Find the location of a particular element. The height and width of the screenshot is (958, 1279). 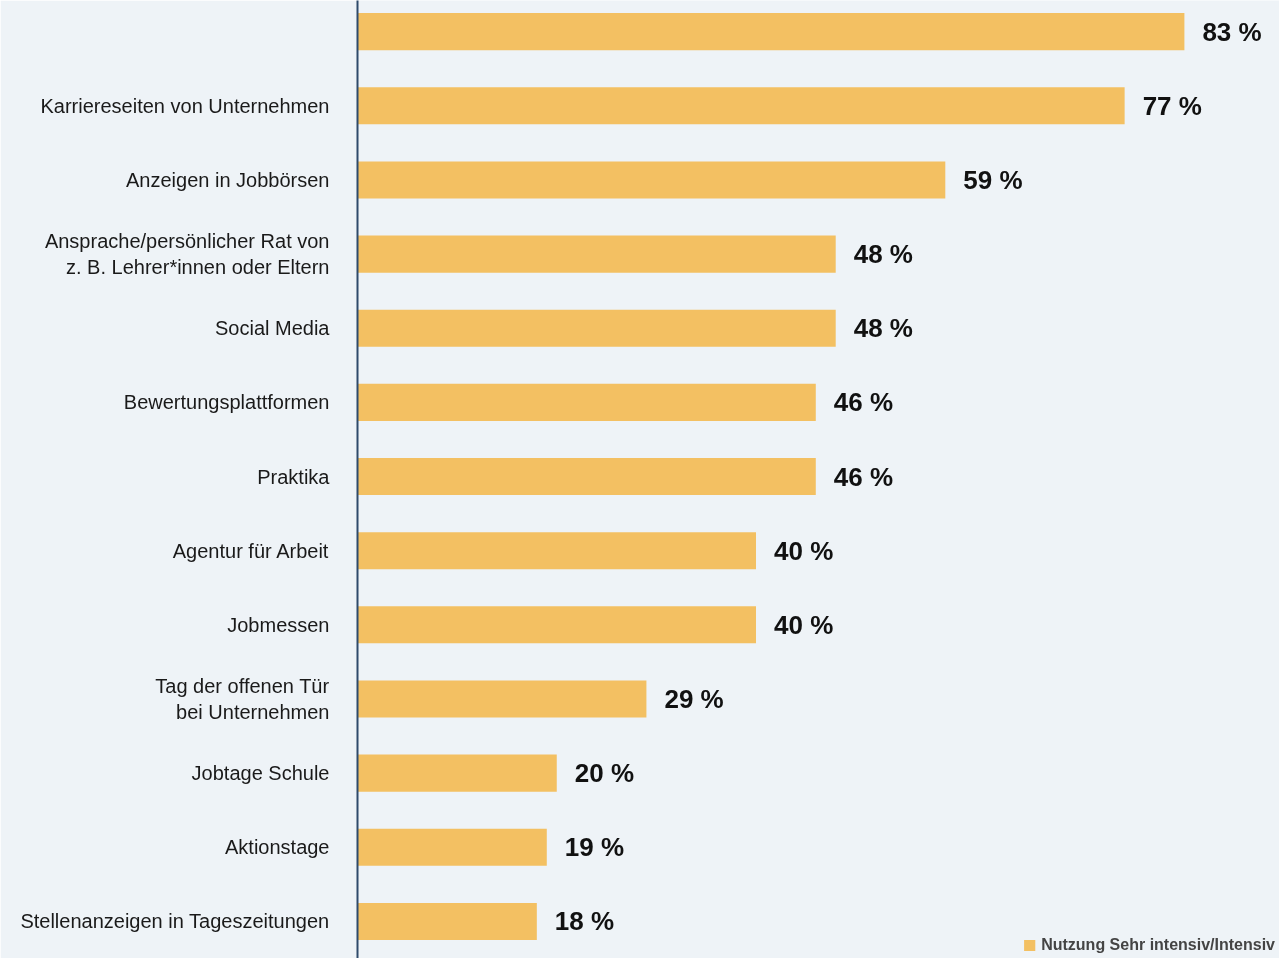

y-tick-label: Bewertungsplattformen is located at coordinates (226, 402).